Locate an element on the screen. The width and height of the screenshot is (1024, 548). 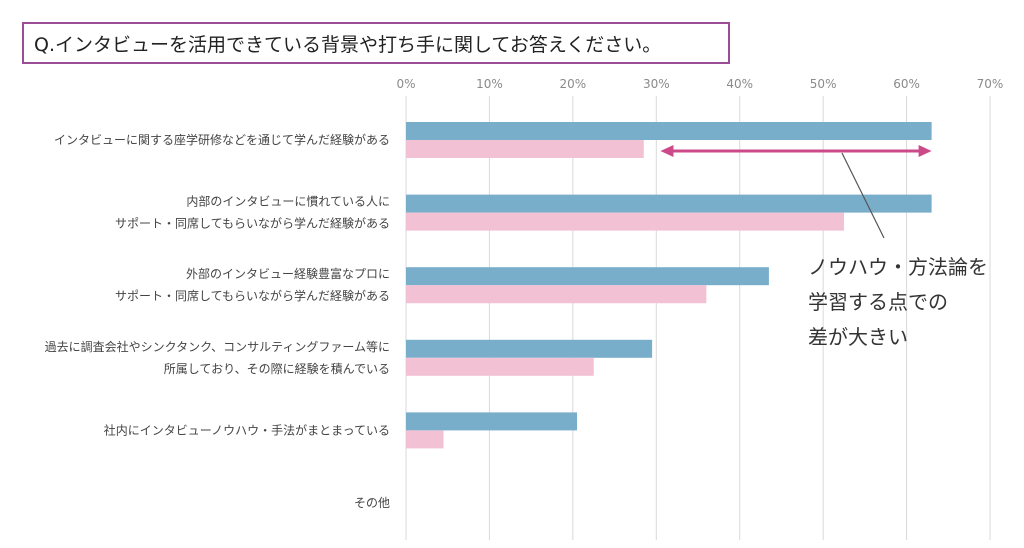
category-label: 外部のインタビュー経験豊富なプロに is located at coordinates (288, 273).